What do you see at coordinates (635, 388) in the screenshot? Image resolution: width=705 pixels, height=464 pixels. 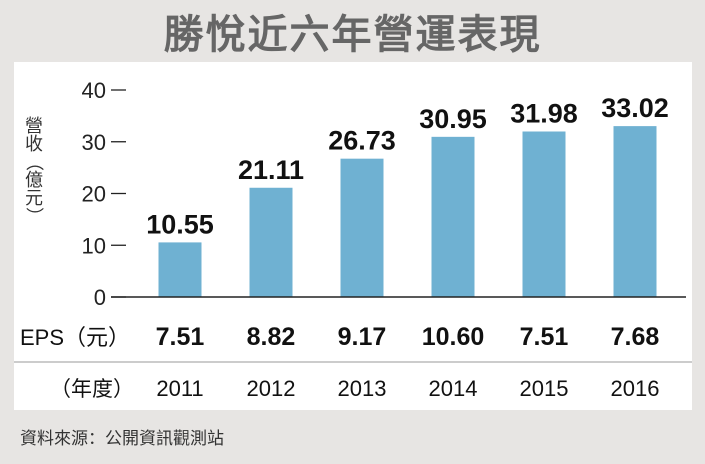 I see `year-label: 2016` at bounding box center [635, 388].